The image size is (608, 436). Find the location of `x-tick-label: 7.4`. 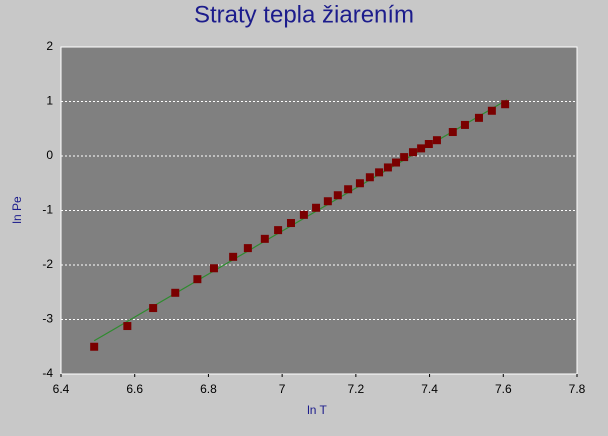

x-tick-label: 7.4 is located at coordinates (429, 389).